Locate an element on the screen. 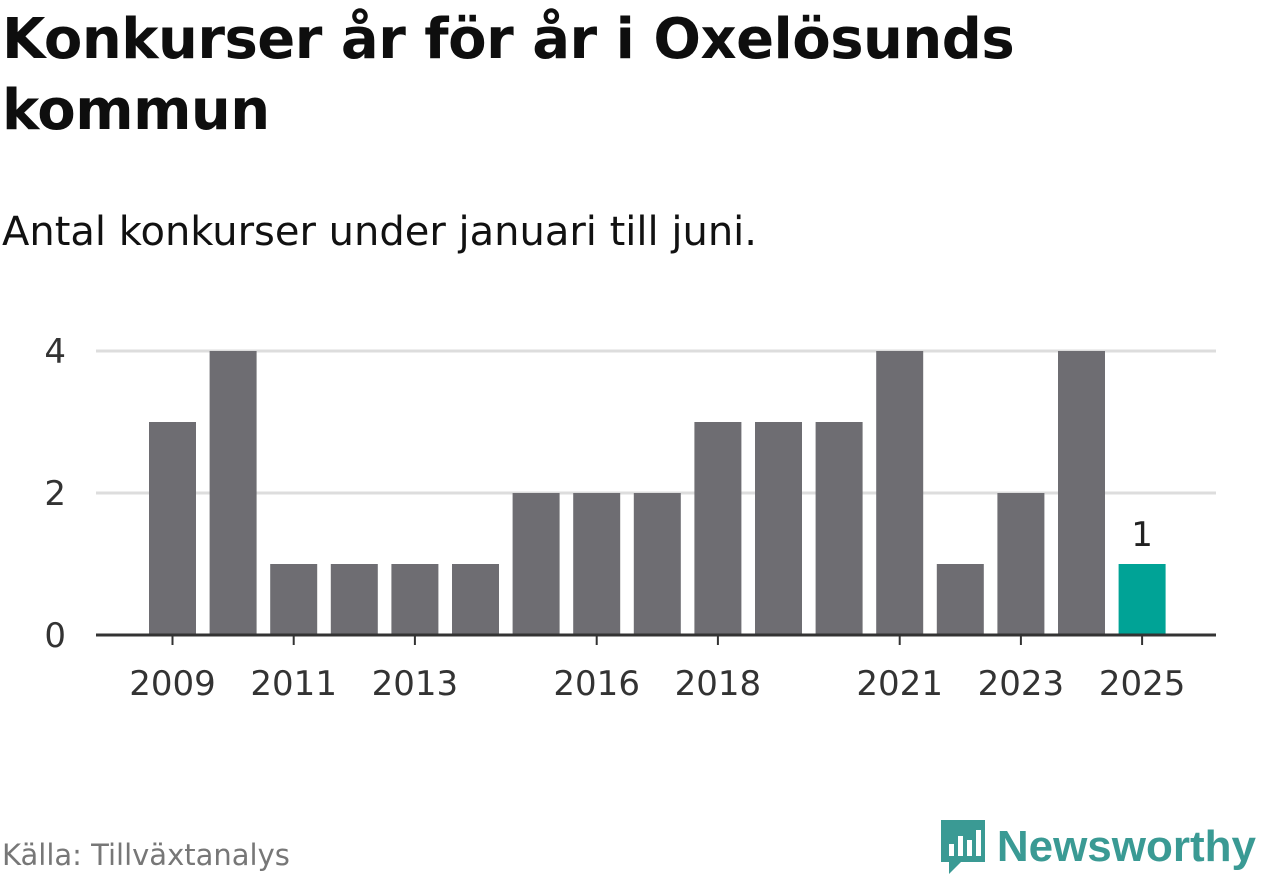 The width and height of the screenshot is (1262, 879). brand-name: Newsworthy is located at coordinates (1126, 846).